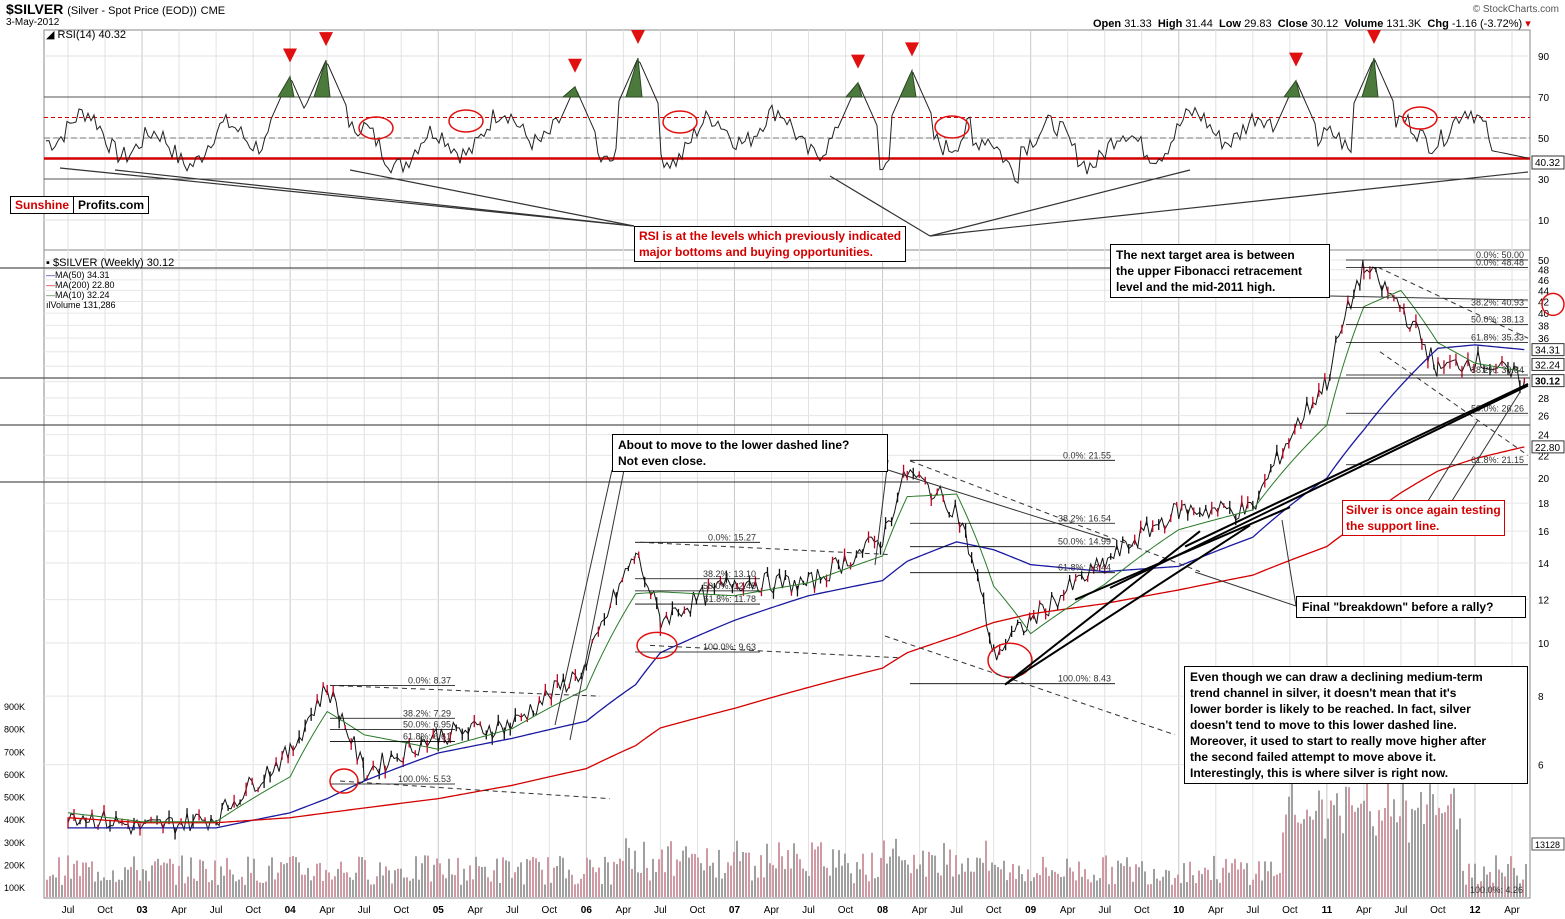 The height and width of the screenshot is (919, 1565). Describe the element at coordinates (14, 820) in the screenshot. I see `volume-tick-label: 400K` at that location.